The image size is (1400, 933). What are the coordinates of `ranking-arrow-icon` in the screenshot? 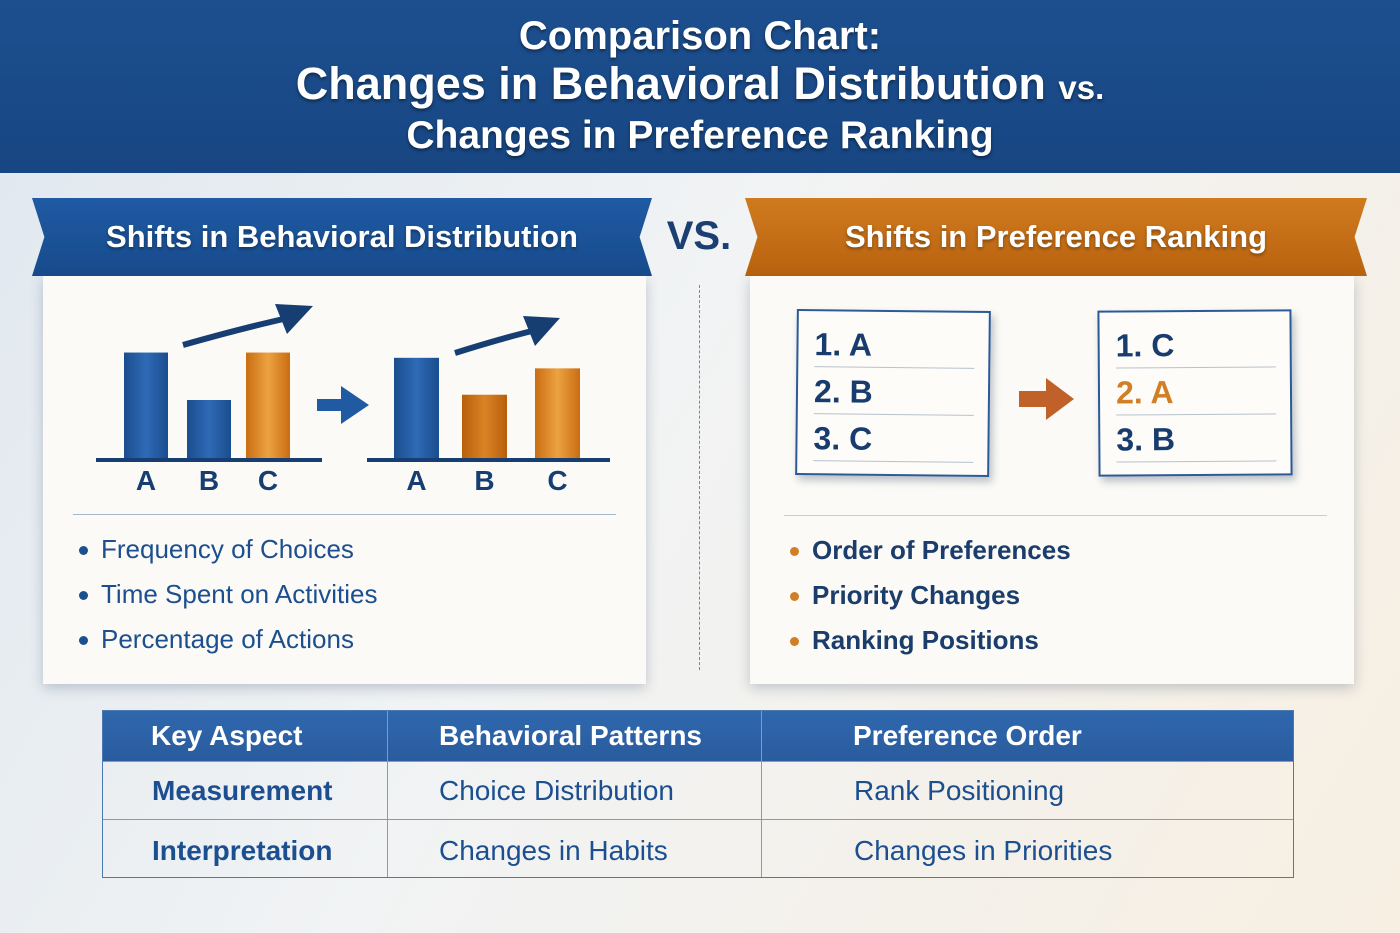 It's located at (1046, 399).